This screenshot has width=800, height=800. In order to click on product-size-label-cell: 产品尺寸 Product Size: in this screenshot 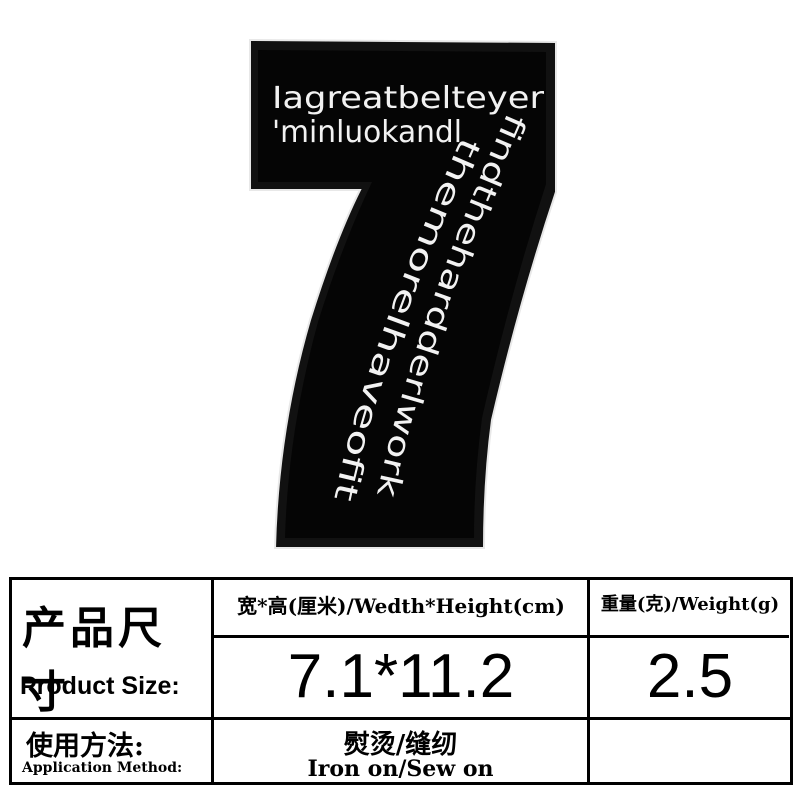, I will do `click(111, 648)`.